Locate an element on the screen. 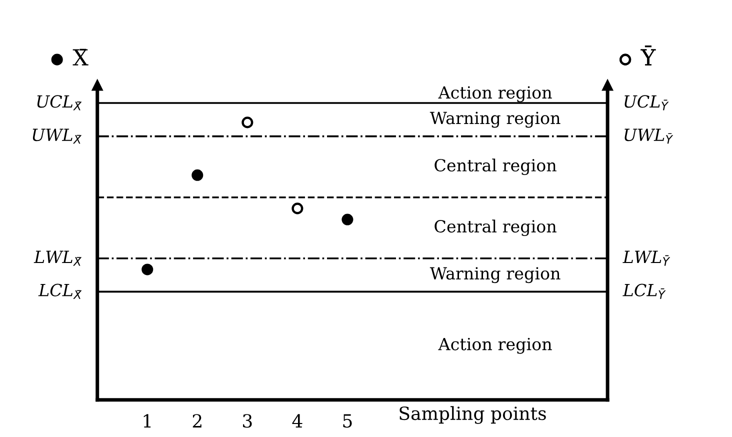  legend-label: X̄ is located at coordinates (80, 57).